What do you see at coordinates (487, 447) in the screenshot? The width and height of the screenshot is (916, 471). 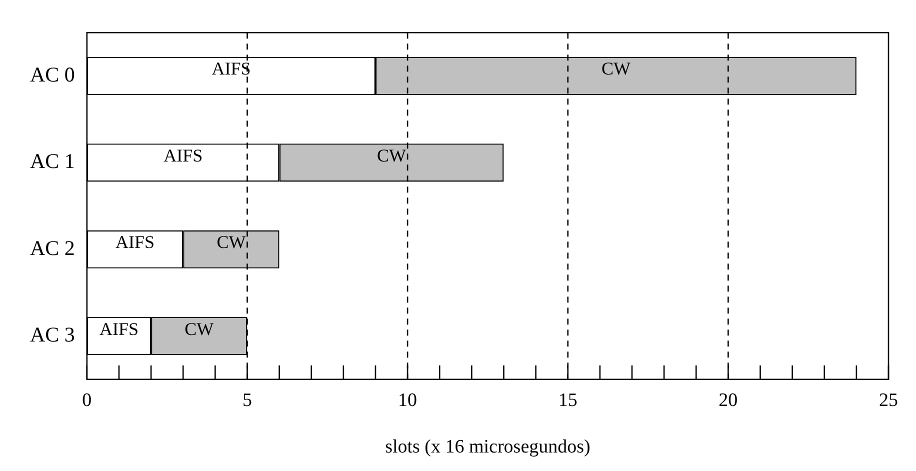 I see `x-axis-title: slots (x 16 microsegundos)` at bounding box center [487, 447].